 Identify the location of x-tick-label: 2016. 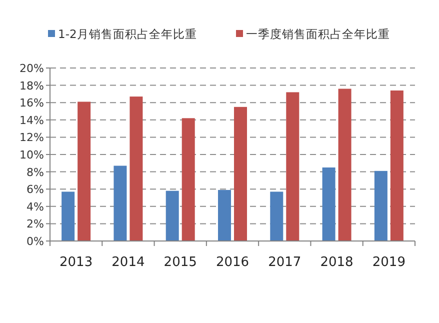
(233, 262).